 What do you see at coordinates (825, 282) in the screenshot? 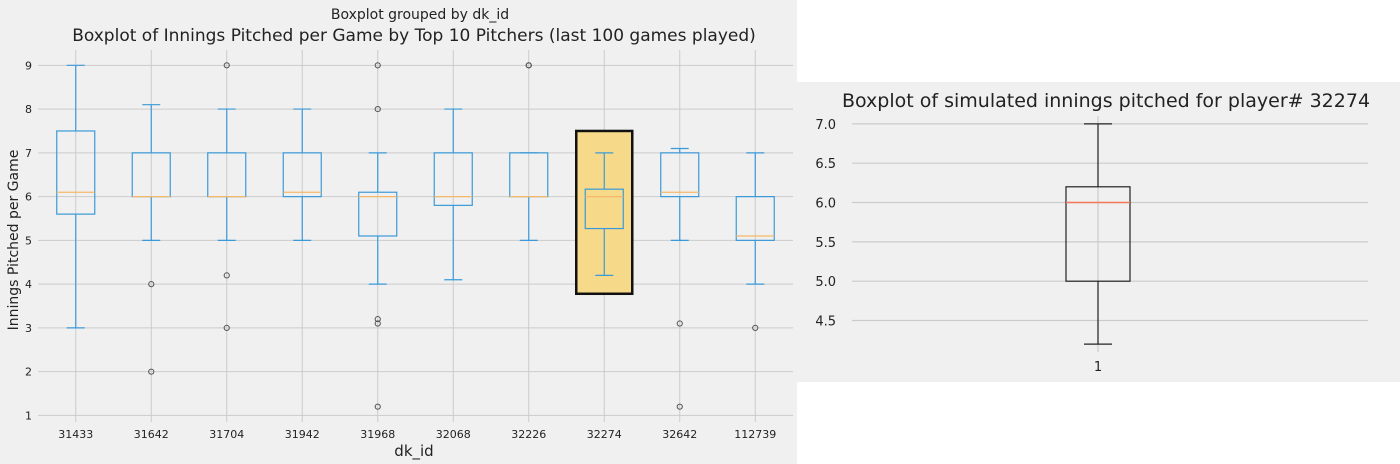
I see `chart2-ytick-label: 5.0` at bounding box center [825, 282].